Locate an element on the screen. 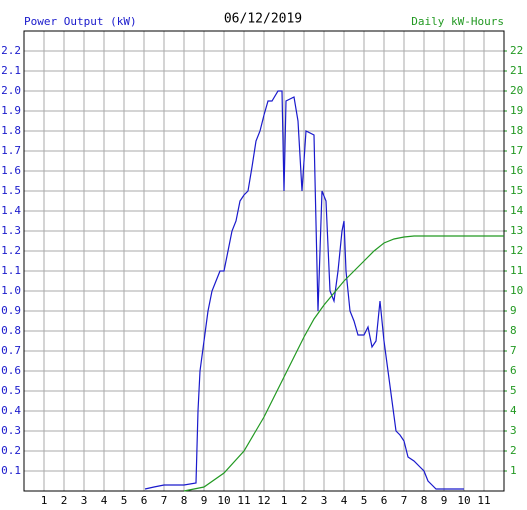  y2-tick-label: 13 is located at coordinates (516, 230).